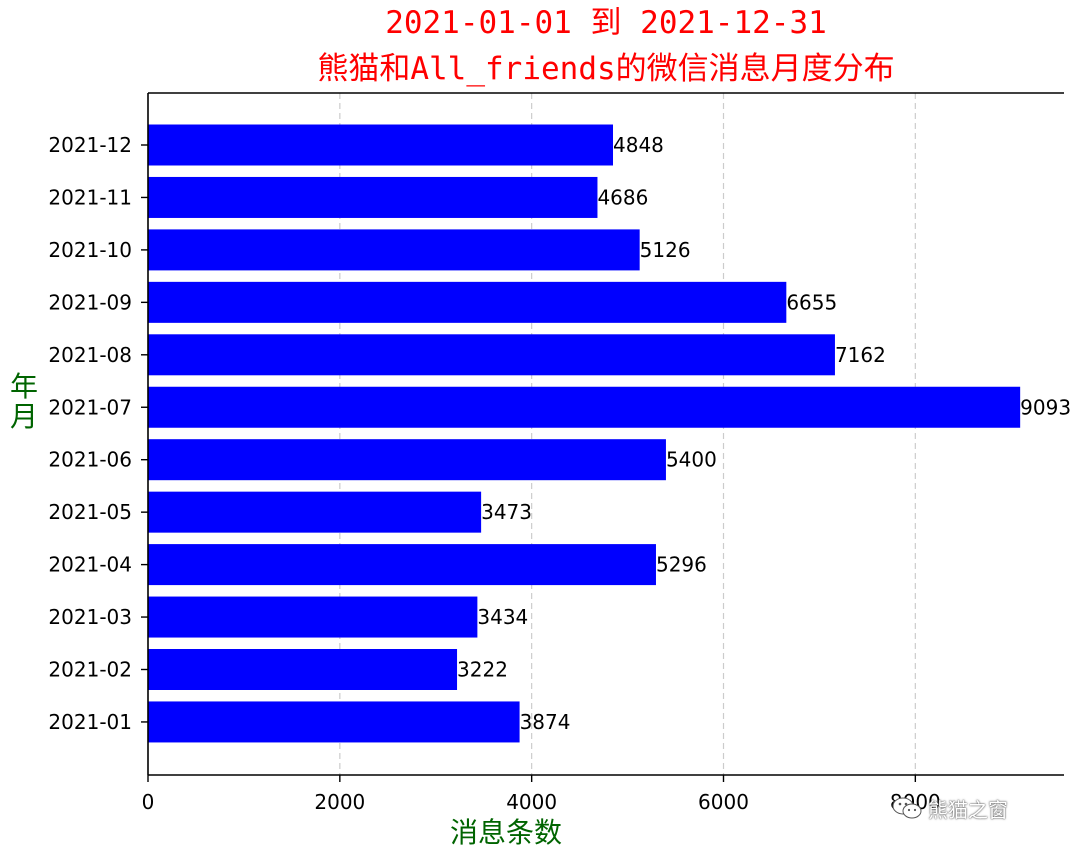 The height and width of the screenshot is (858, 1080). Describe the element at coordinates (606, 69) in the screenshot. I see `chart-title-line-2: 熊猫和All_friends的微信消息月度分布` at that location.